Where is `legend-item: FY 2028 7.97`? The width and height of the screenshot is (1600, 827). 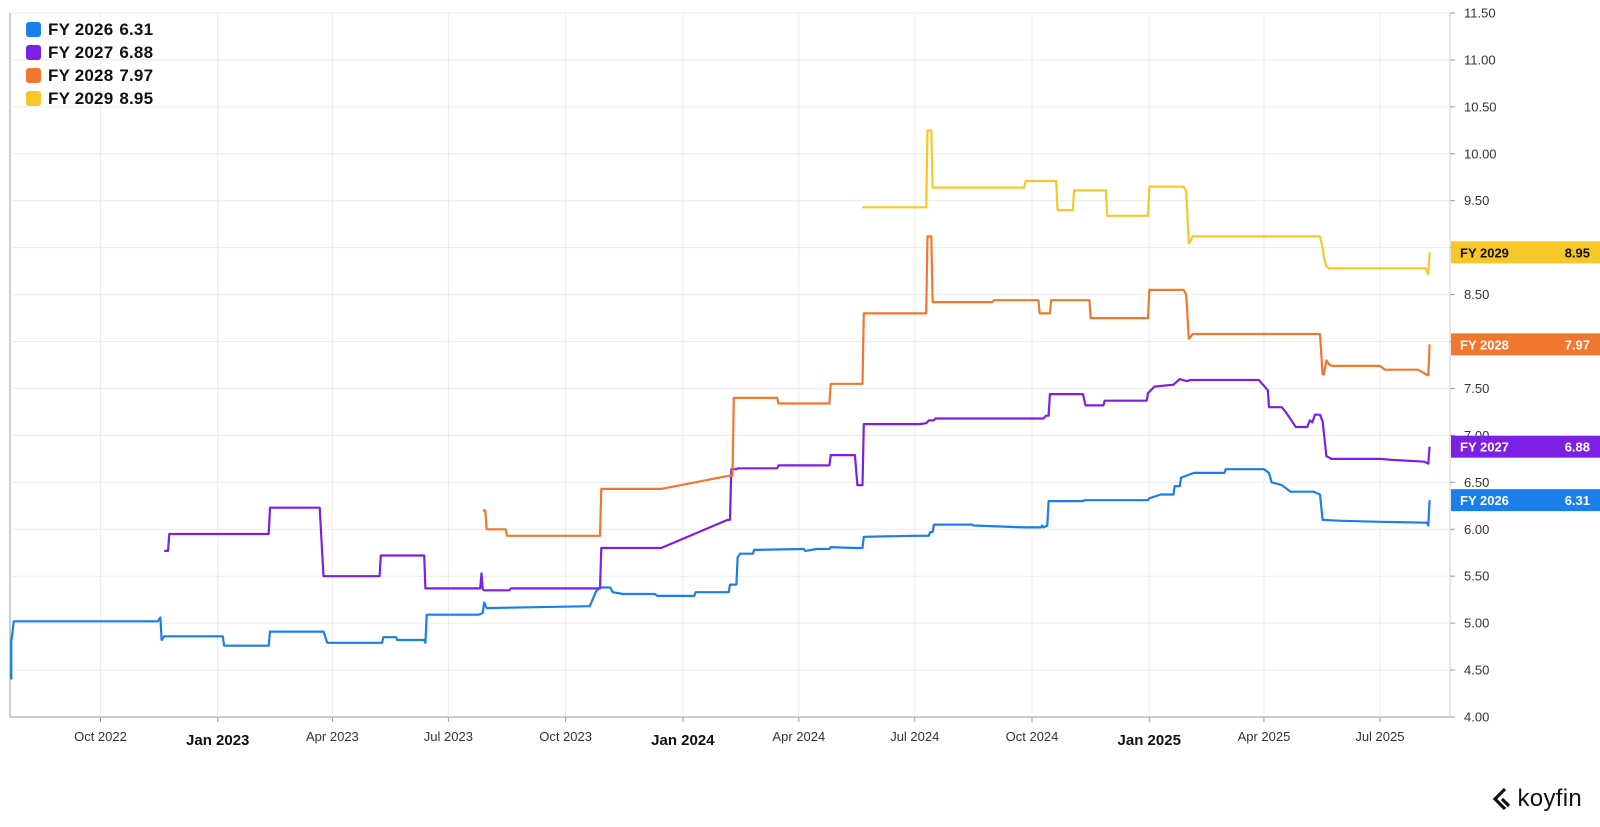
legend-item: FY 2028 7.97 is located at coordinates (92, 75).